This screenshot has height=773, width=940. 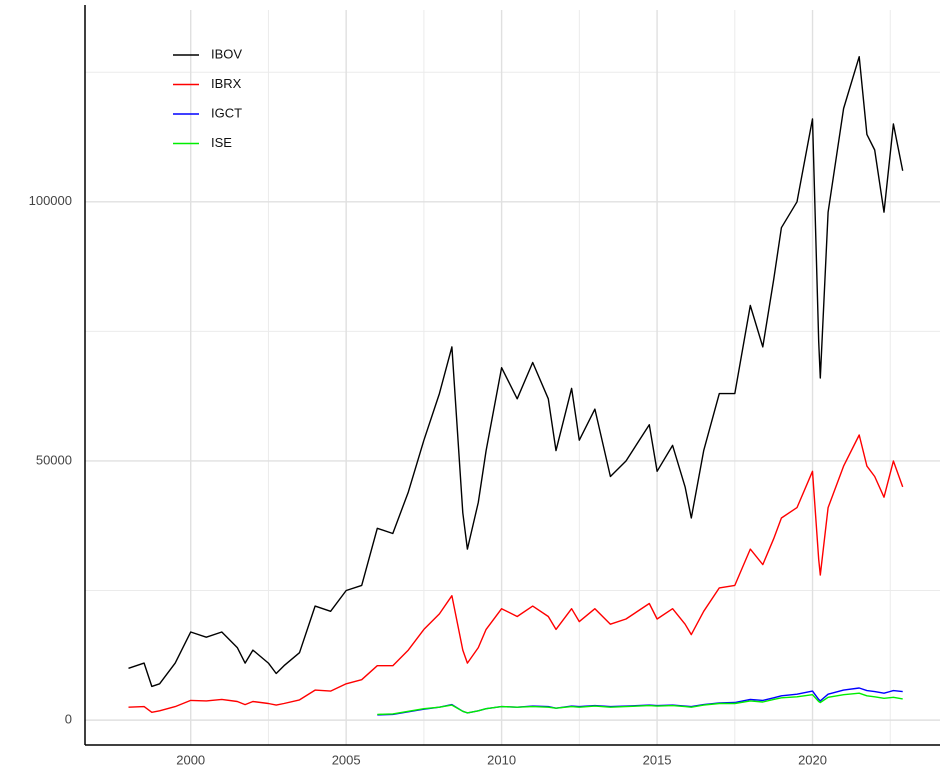 What do you see at coordinates (501, 759) in the screenshot?
I see `x-tick-label: 2010` at bounding box center [501, 759].